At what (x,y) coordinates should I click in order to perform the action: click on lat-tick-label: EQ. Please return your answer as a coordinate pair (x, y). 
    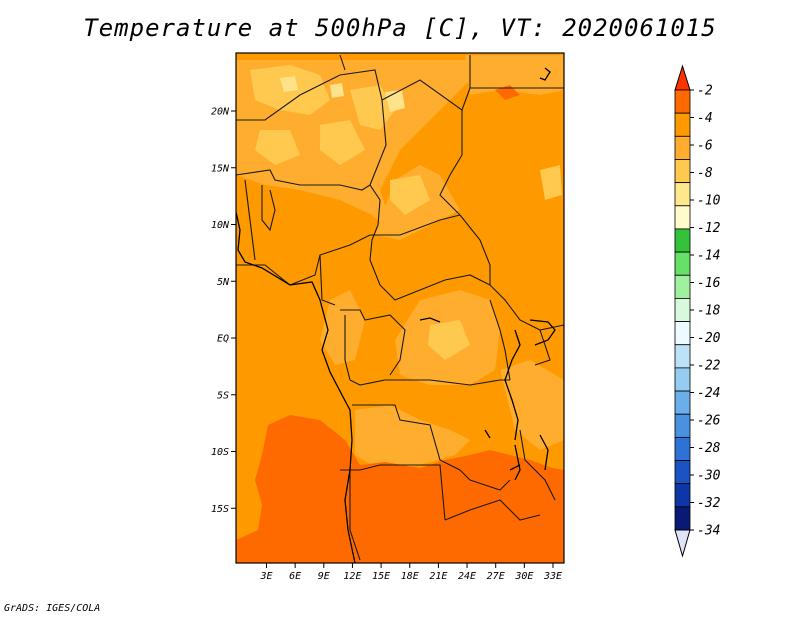
    Looking at the image, I should click on (223, 339).